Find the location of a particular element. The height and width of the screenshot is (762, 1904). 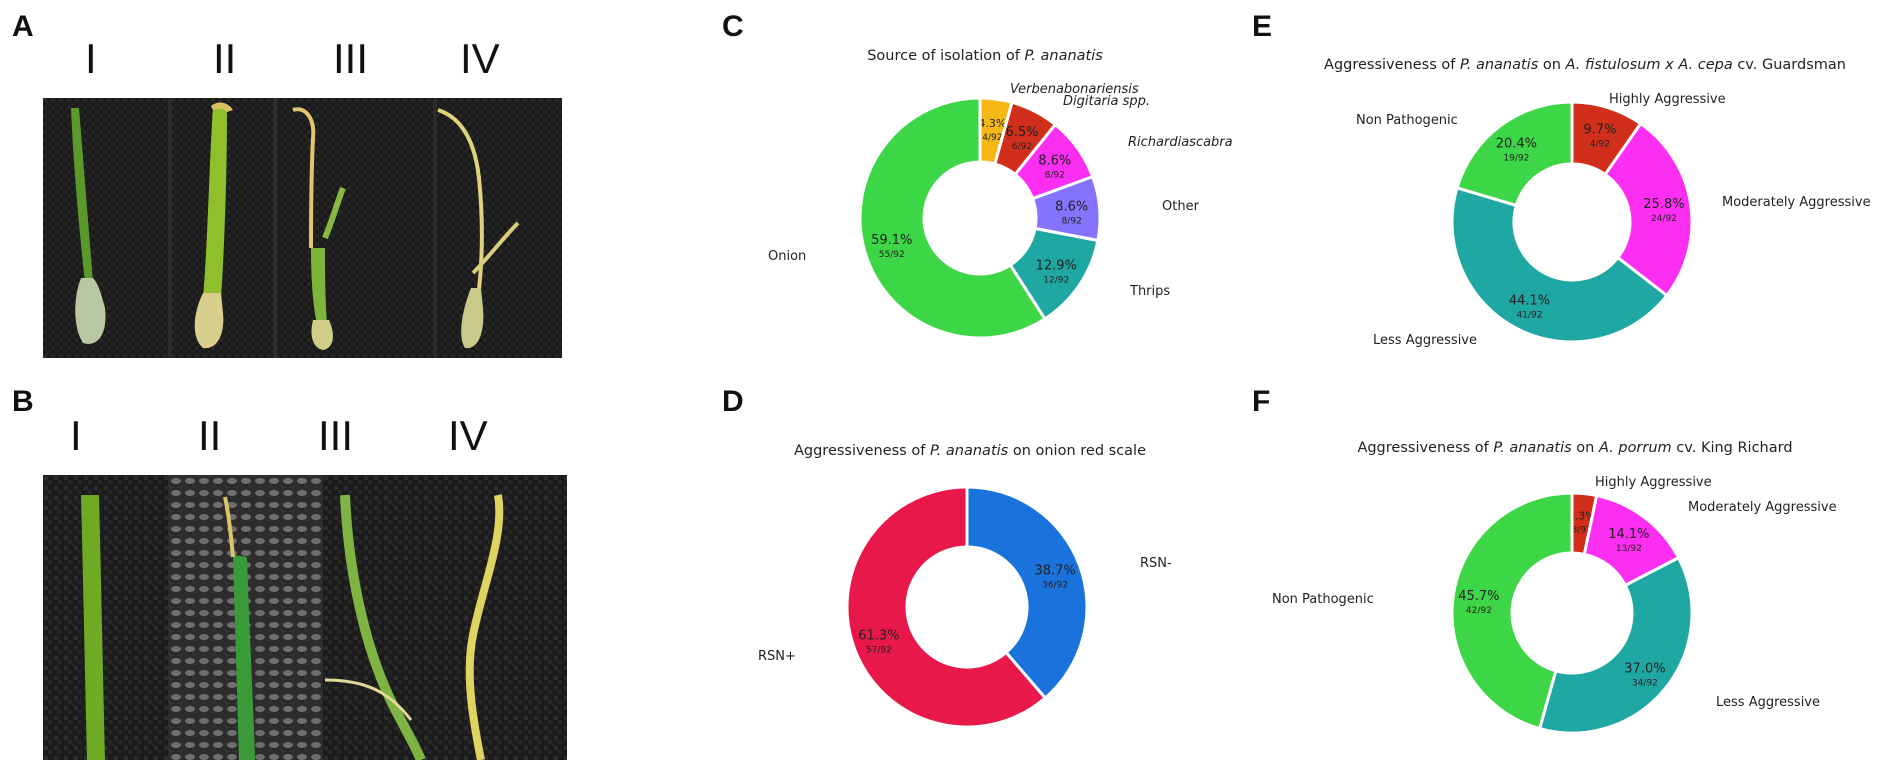

panel-label-f: F is located at coordinates (1261, 401).